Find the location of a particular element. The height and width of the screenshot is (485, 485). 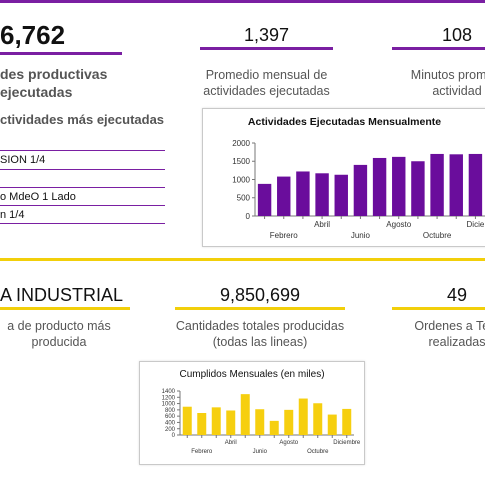

kpi-minutes-caption: Minutos promedi actividad is located at coordinates (438, 83).